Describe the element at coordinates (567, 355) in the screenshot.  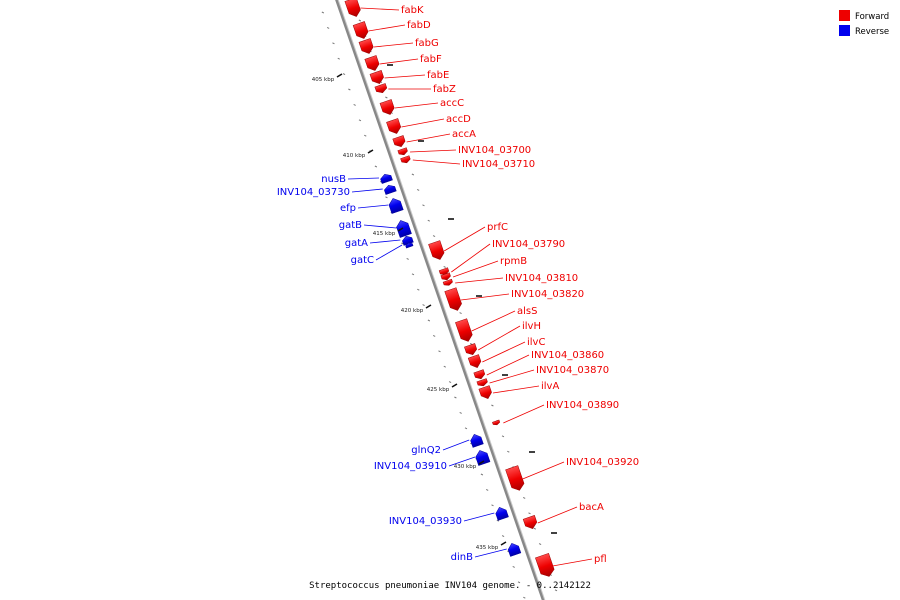
I see `forward-gene-label: INV104_03860` at that location.